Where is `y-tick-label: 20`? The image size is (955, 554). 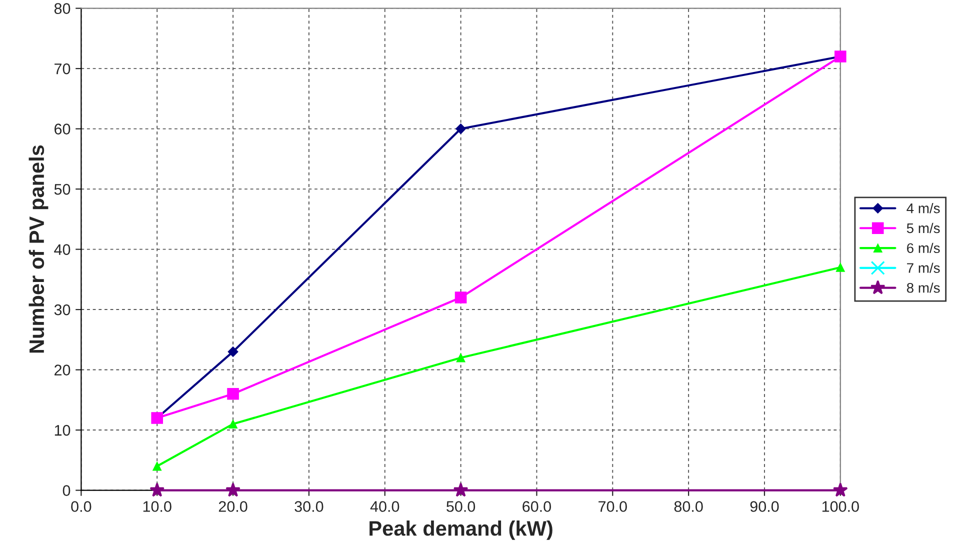 y-tick-label: 20 is located at coordinates (62, 370).